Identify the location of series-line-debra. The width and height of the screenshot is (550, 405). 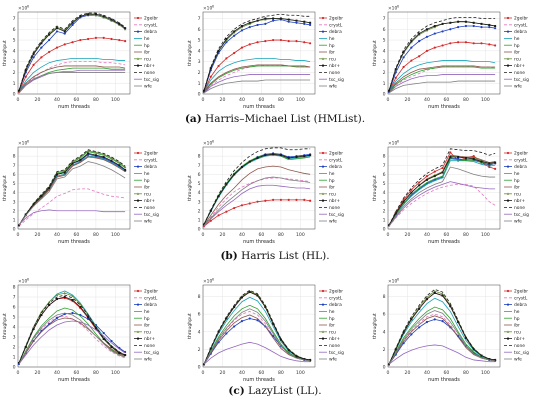
(257, 188).